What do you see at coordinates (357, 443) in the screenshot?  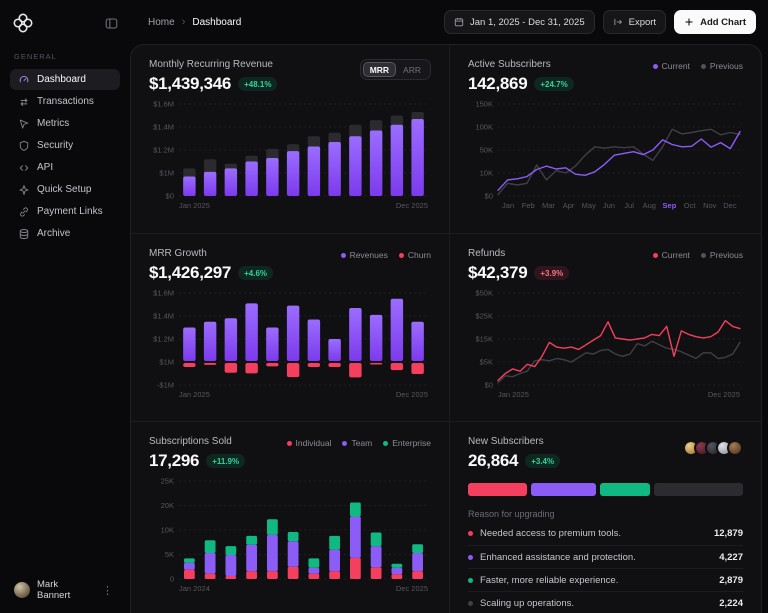 I see `legend-team: Team` at bounding box center [357, 443].